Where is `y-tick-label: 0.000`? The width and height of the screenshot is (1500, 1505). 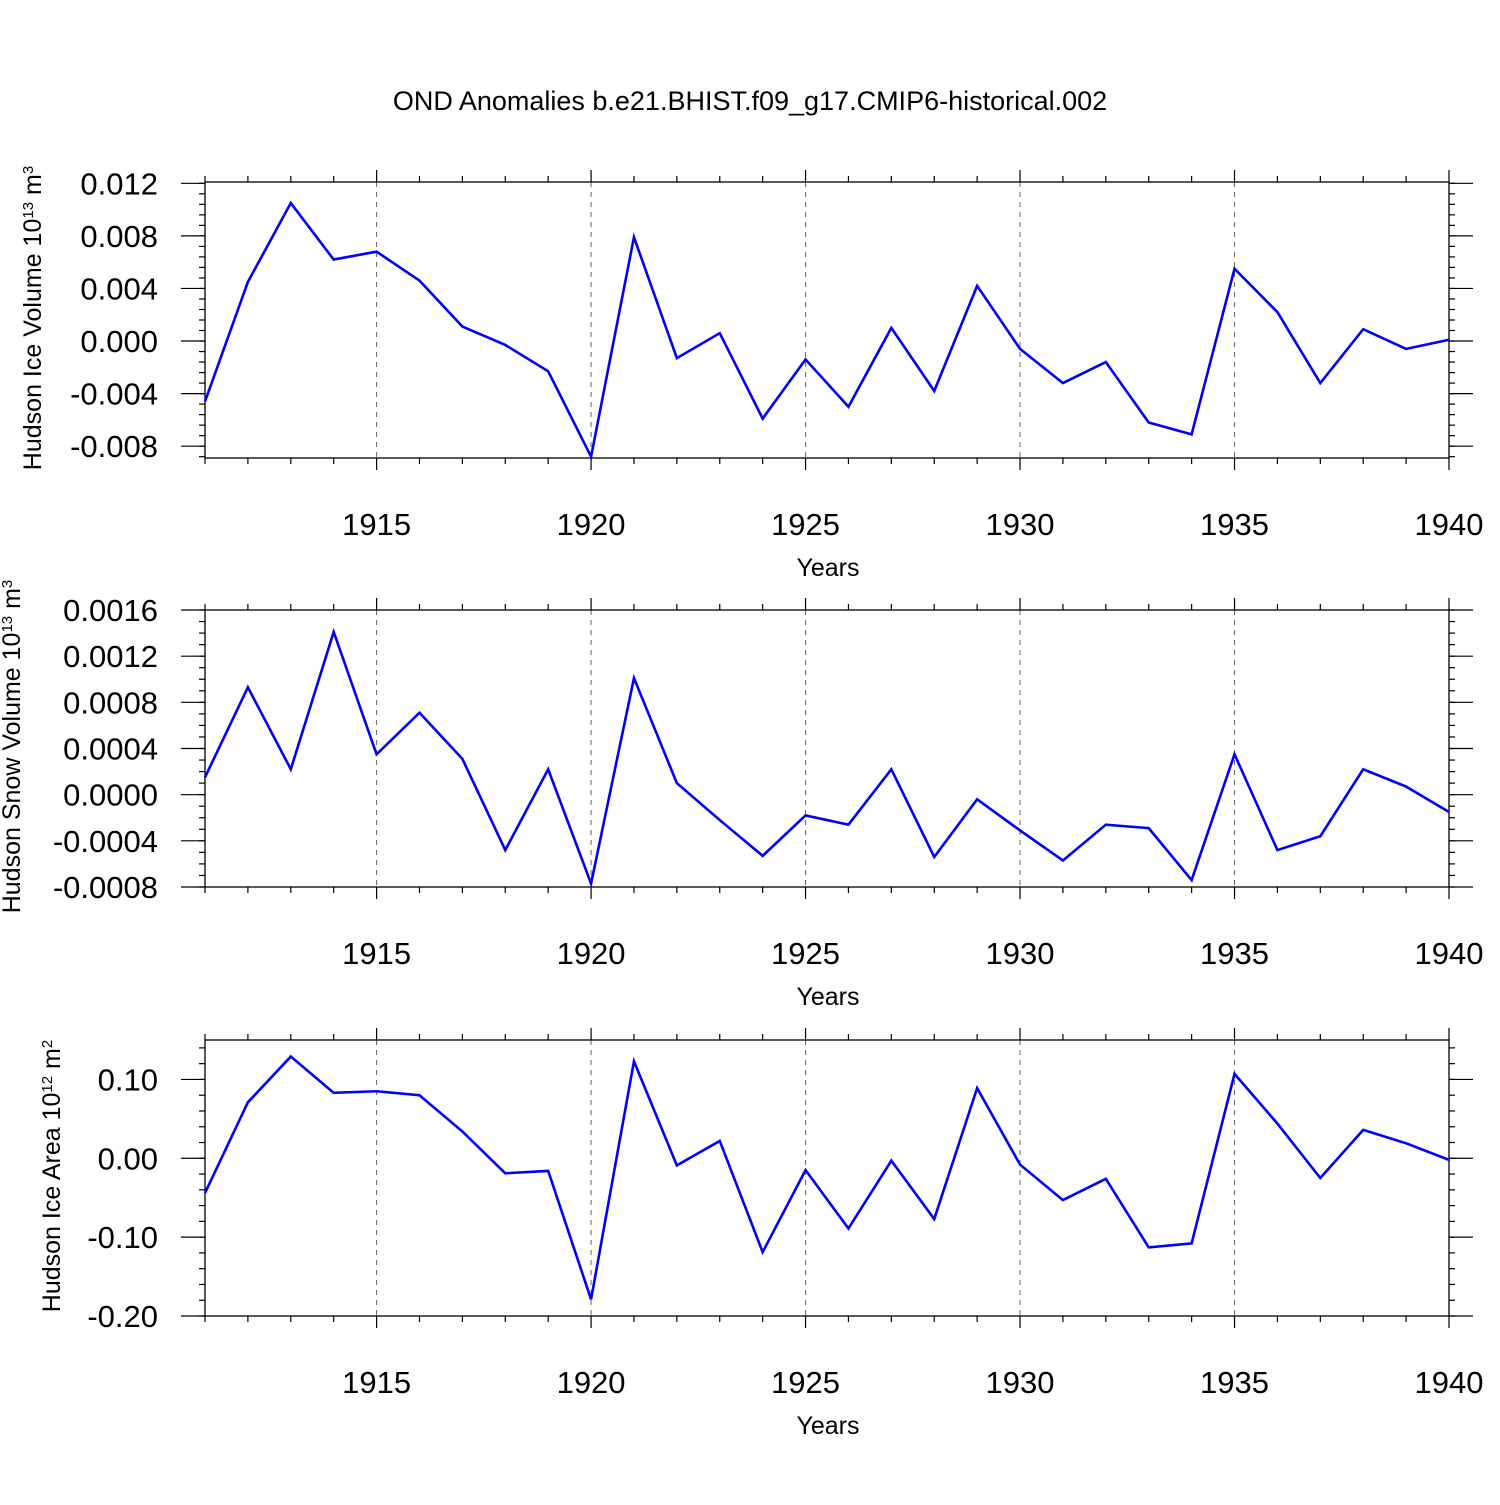
y-tick-label: 0.000 is located at coordinates (119, 341).